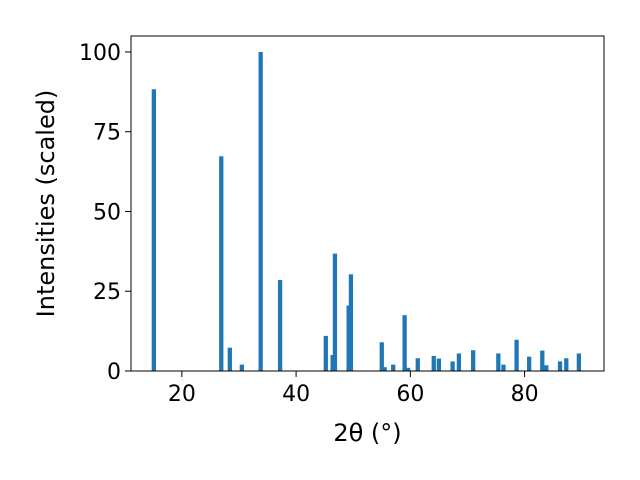 Image resolution: width=640 pixels, height=480 pixels. I want to click on y-tick-label: 50, so click(107, 212).